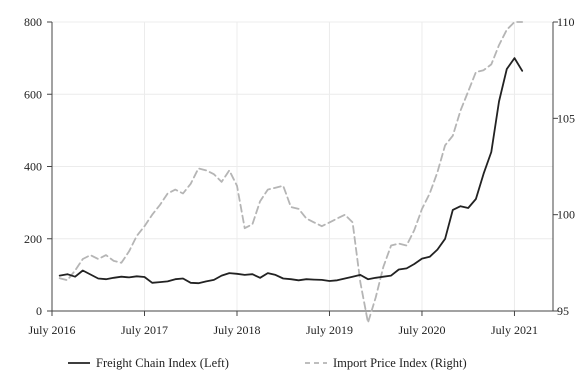 The width and height of the screenshot is (587, 373). I want to click on x-tick-label: July 2017, so click(144, 330).